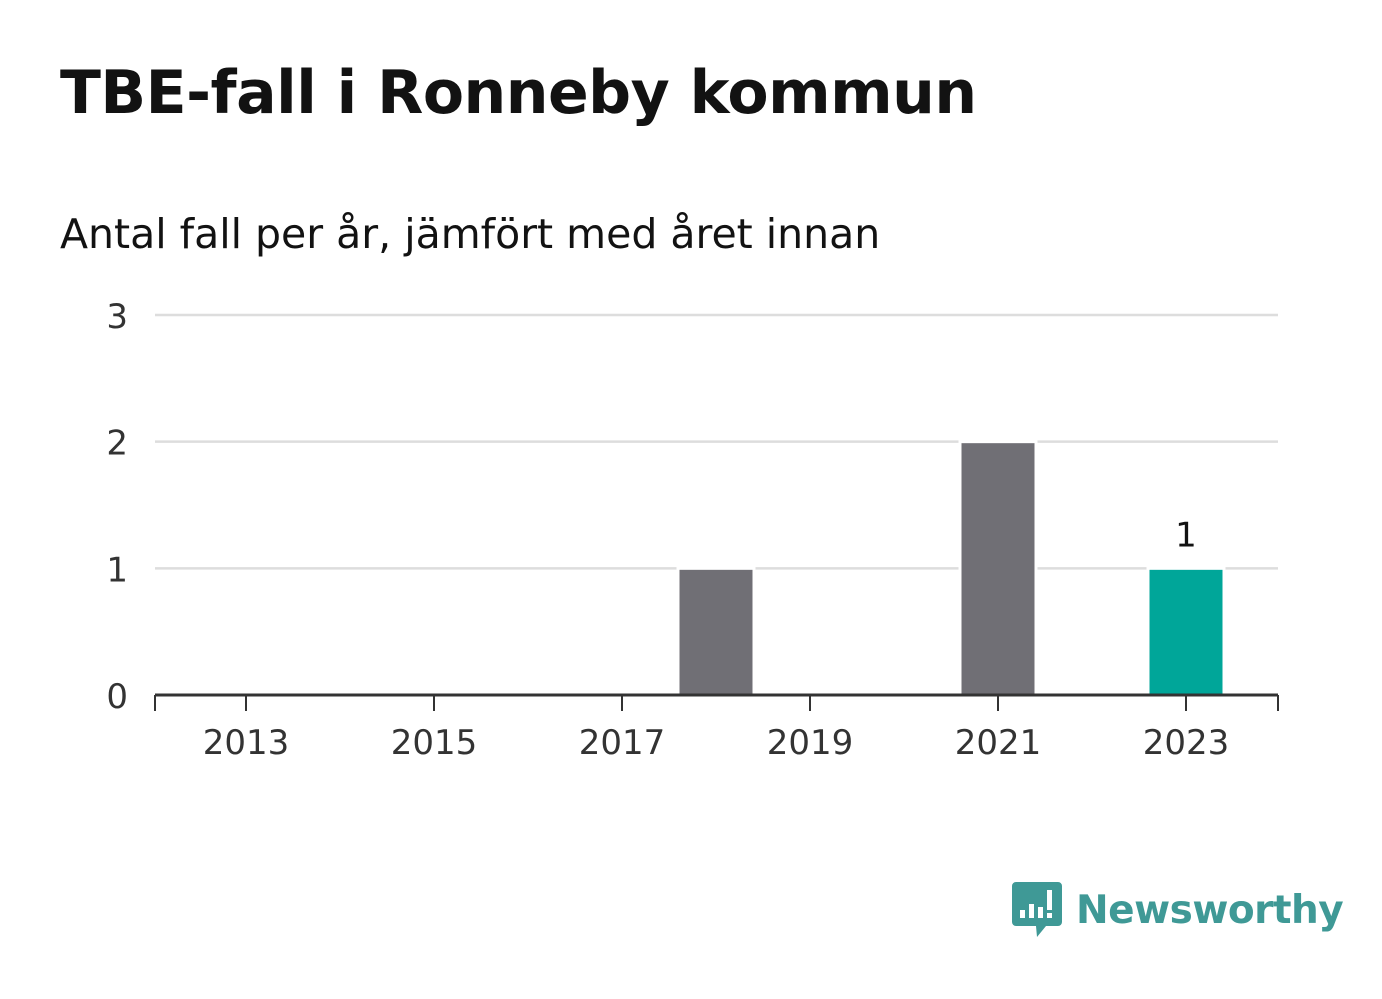 This screenshot has width=1382, height=999. What do you see at coordinates (998, 743) in the screenshot?
I see `x-tick-label: 2021` at bounding box center [998, 743].